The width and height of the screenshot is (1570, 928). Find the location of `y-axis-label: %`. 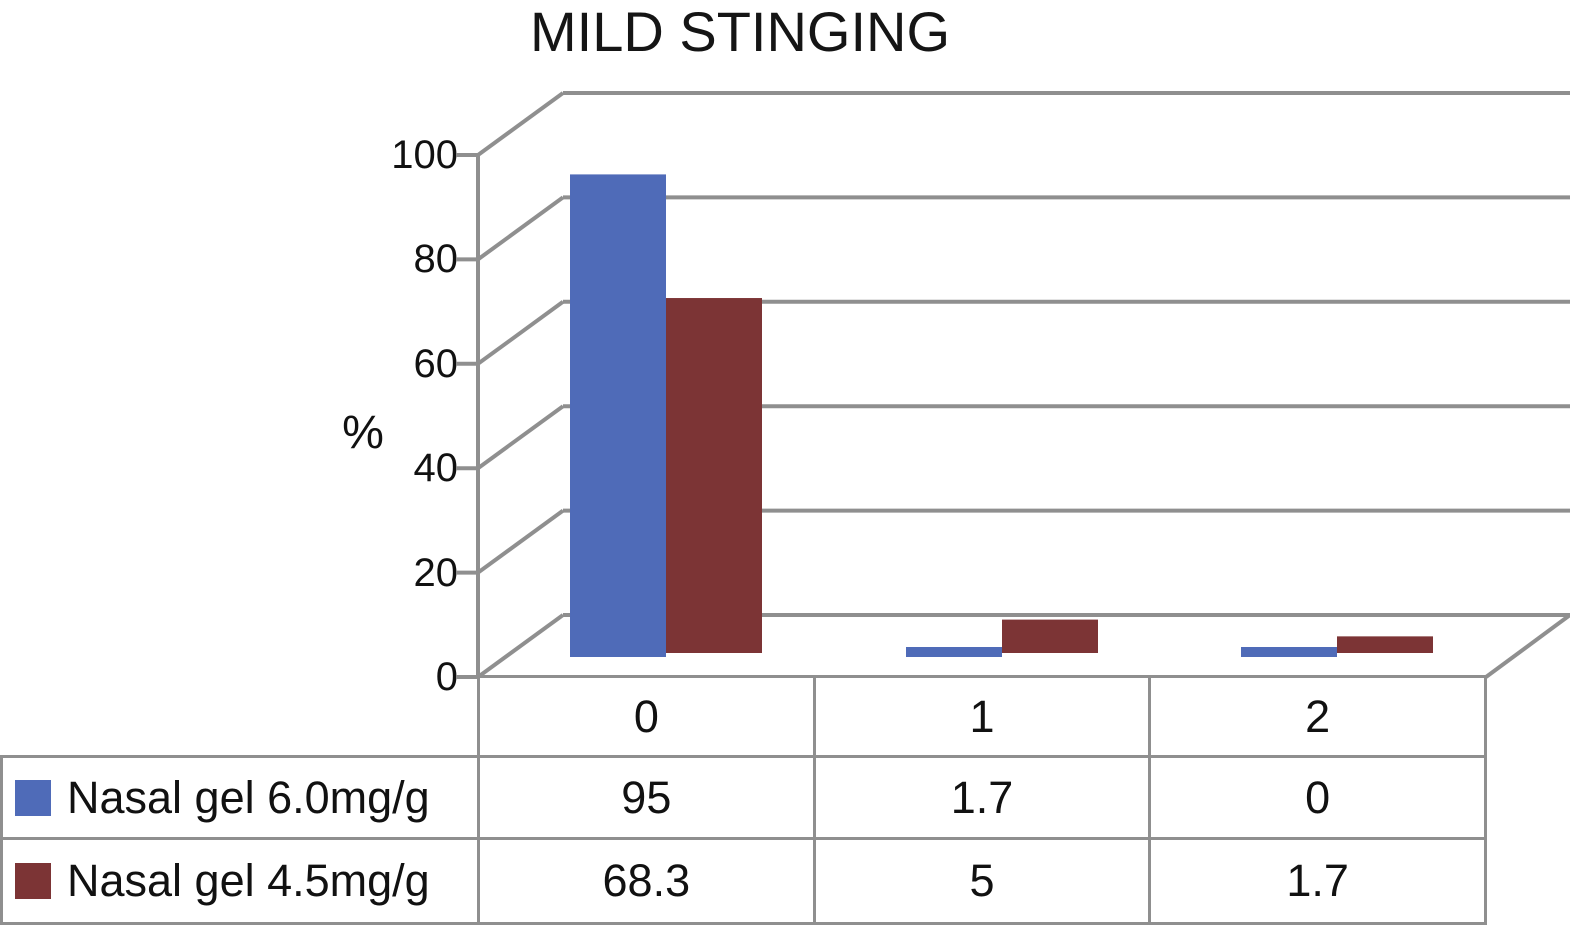

y-axis-label: % is located at coordinates (363, 431).